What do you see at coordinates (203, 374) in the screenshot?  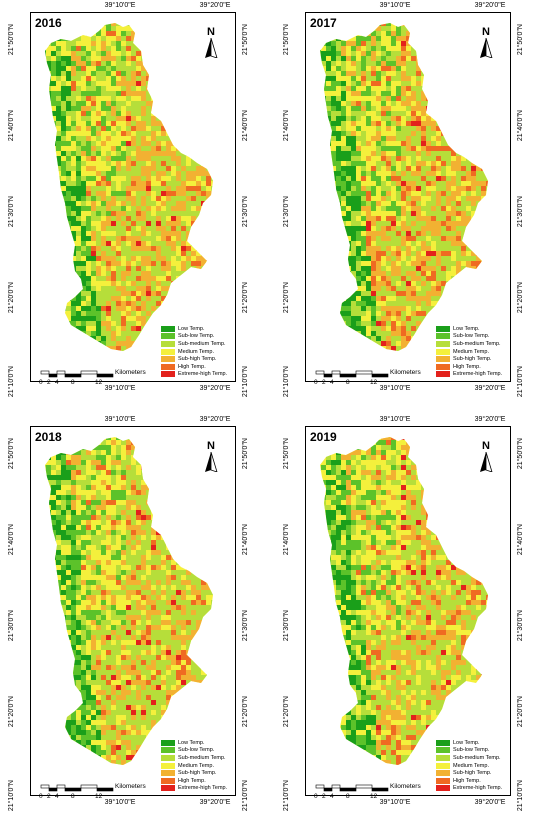 I see `legend-label: Extreme-high Temp.` at bounding box center [203, 374].